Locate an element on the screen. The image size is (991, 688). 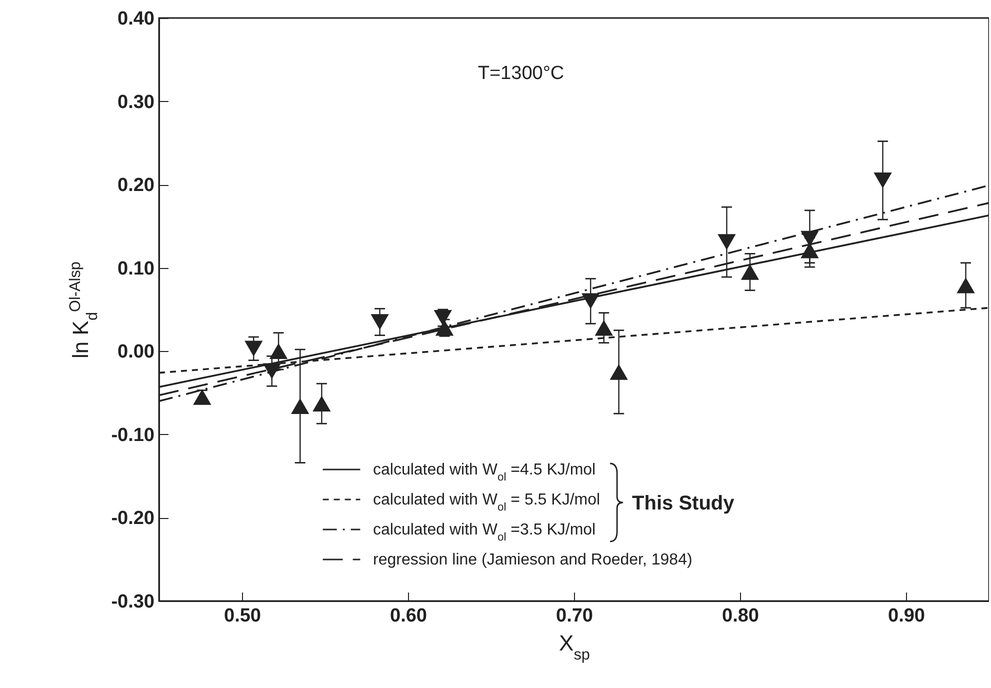
y-tick-label: -0.10 is located at coordinates (132, 435).